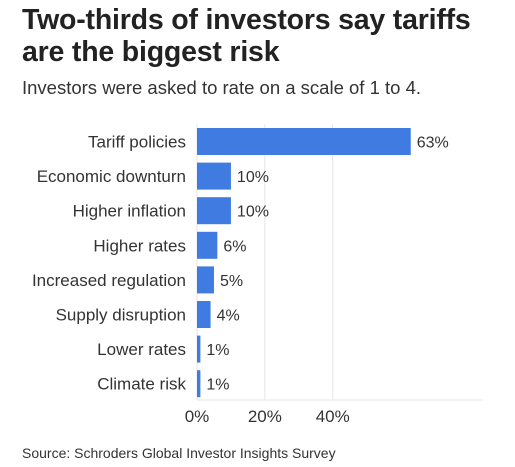  Describe the element at coordinates (197, 416) in the screenshot. I see `x-tick-label: 0%` at that location.